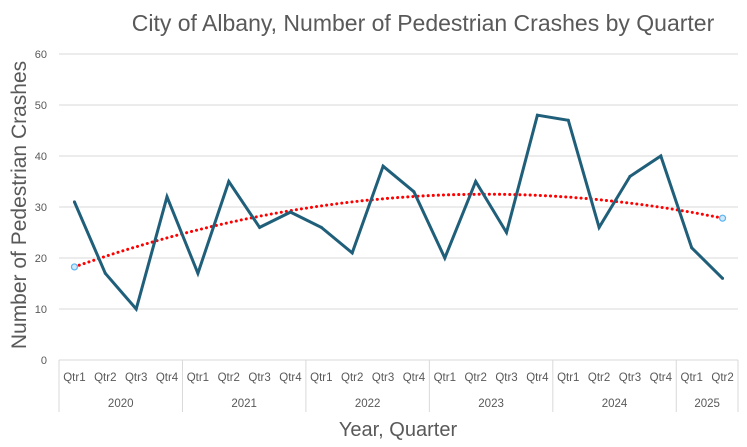  Describe the element at coordinates (41, 55) in the screenshot. I see `y-tick-label: 60` at that location.